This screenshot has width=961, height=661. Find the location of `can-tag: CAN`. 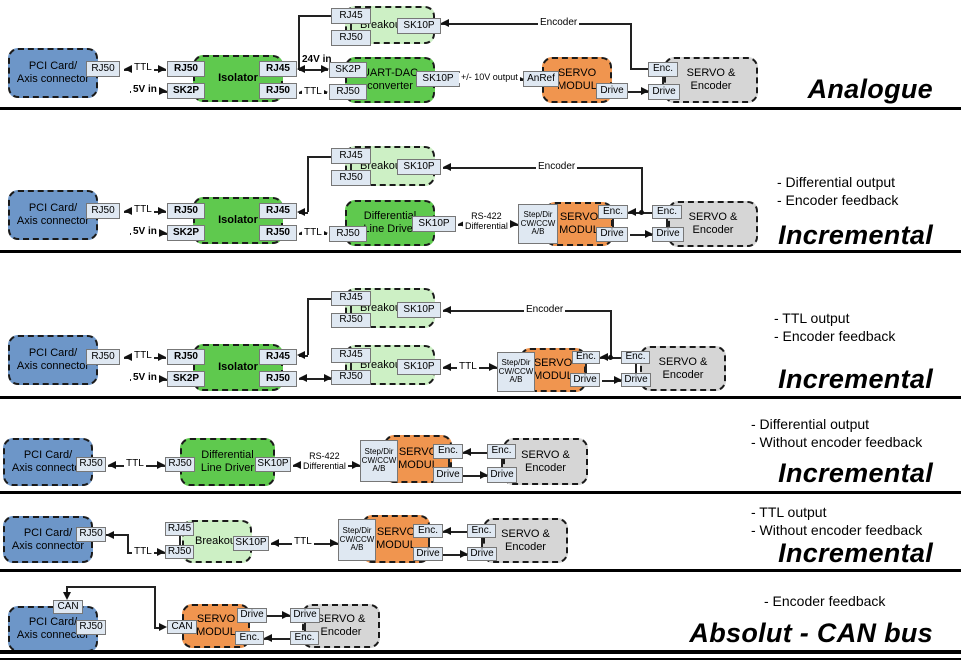

can-tag: CAN is located at coordinates (68, 607).